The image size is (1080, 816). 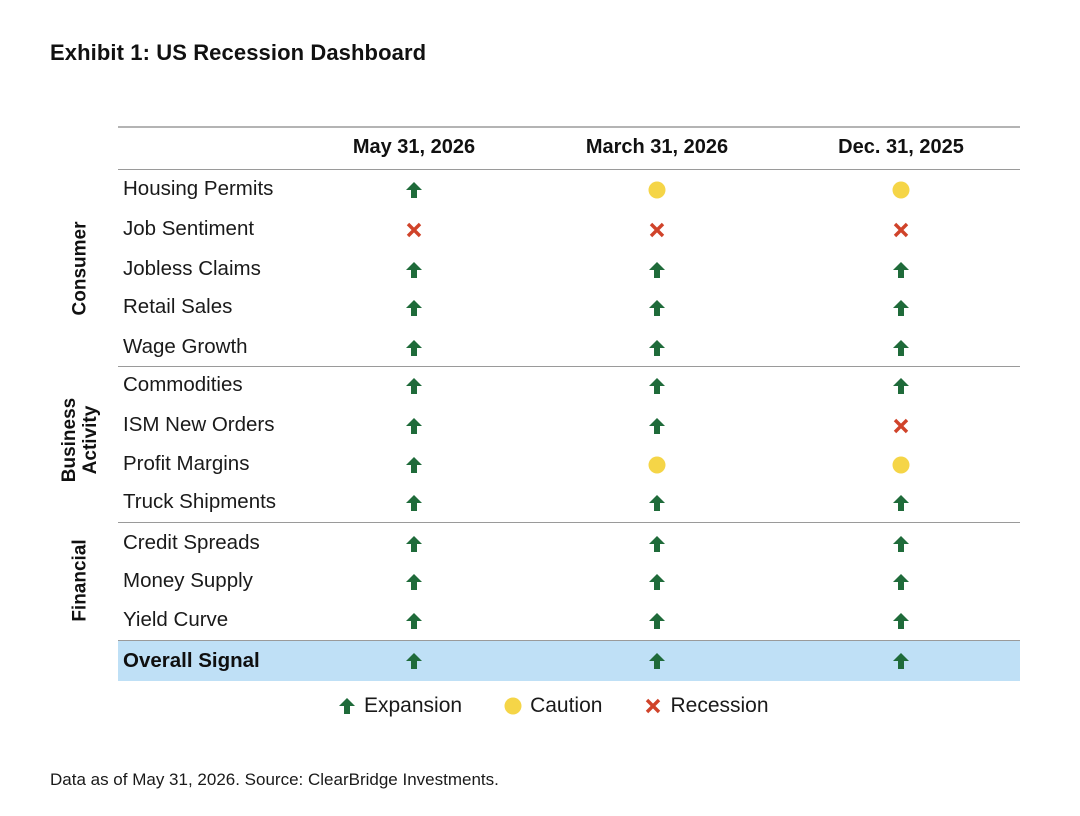 I want to click on legend-item-recession: Recession, so click(x=706, y=706).